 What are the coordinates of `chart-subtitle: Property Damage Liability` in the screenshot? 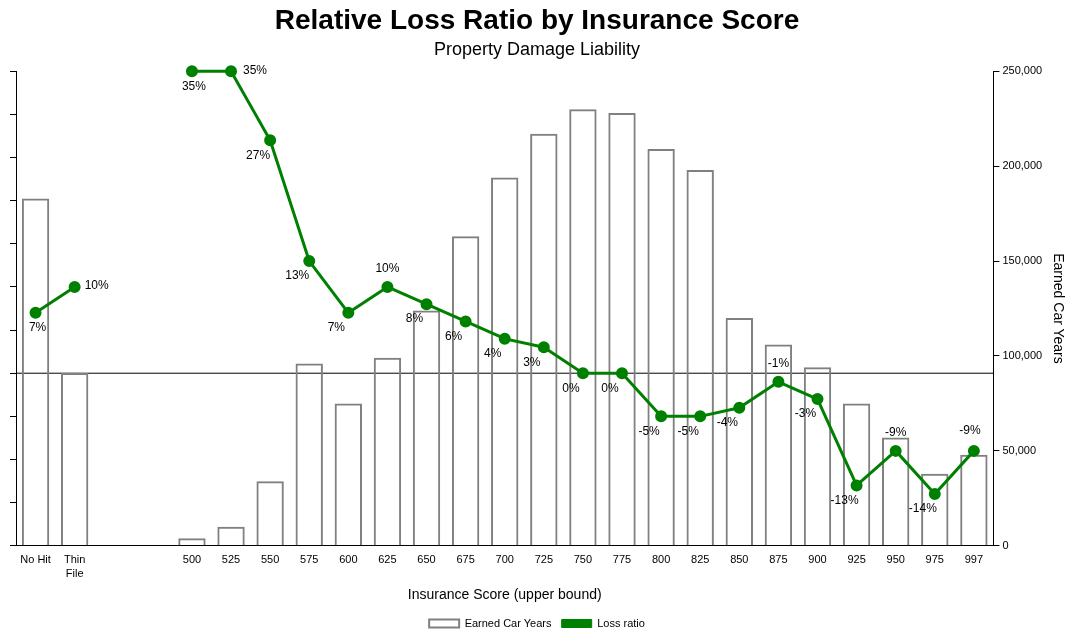 It's located at (537, 49).